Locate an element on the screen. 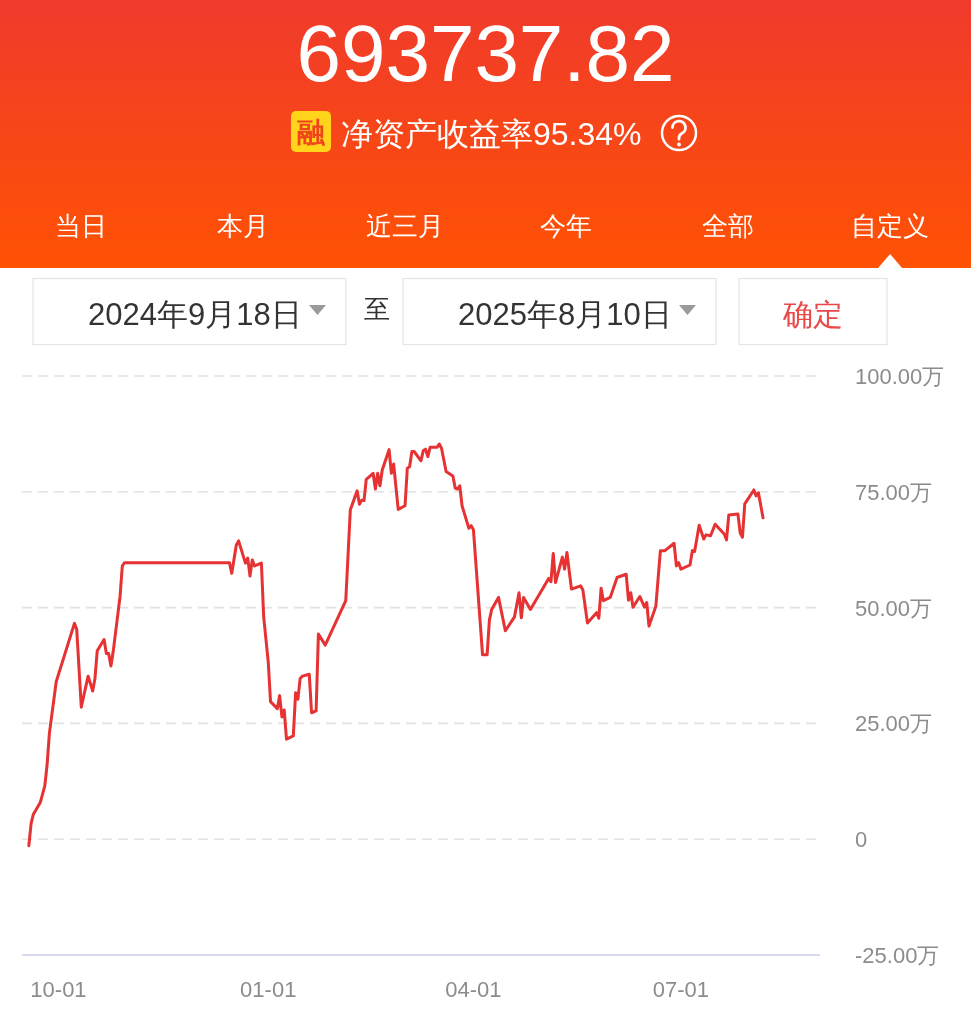 The height and width of the screenshot is (1024, 971). text: 自定义 is located at coordinates (890, 226).